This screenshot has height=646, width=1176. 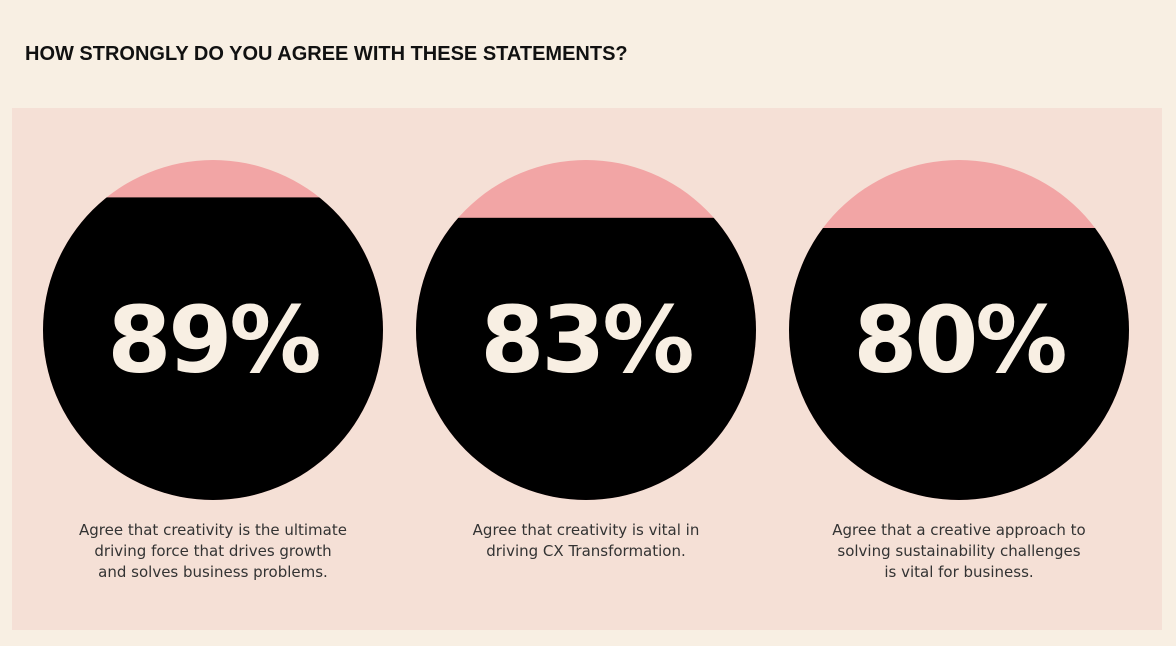 I want to click on value-label: 89%, so click(x=213, y=340).